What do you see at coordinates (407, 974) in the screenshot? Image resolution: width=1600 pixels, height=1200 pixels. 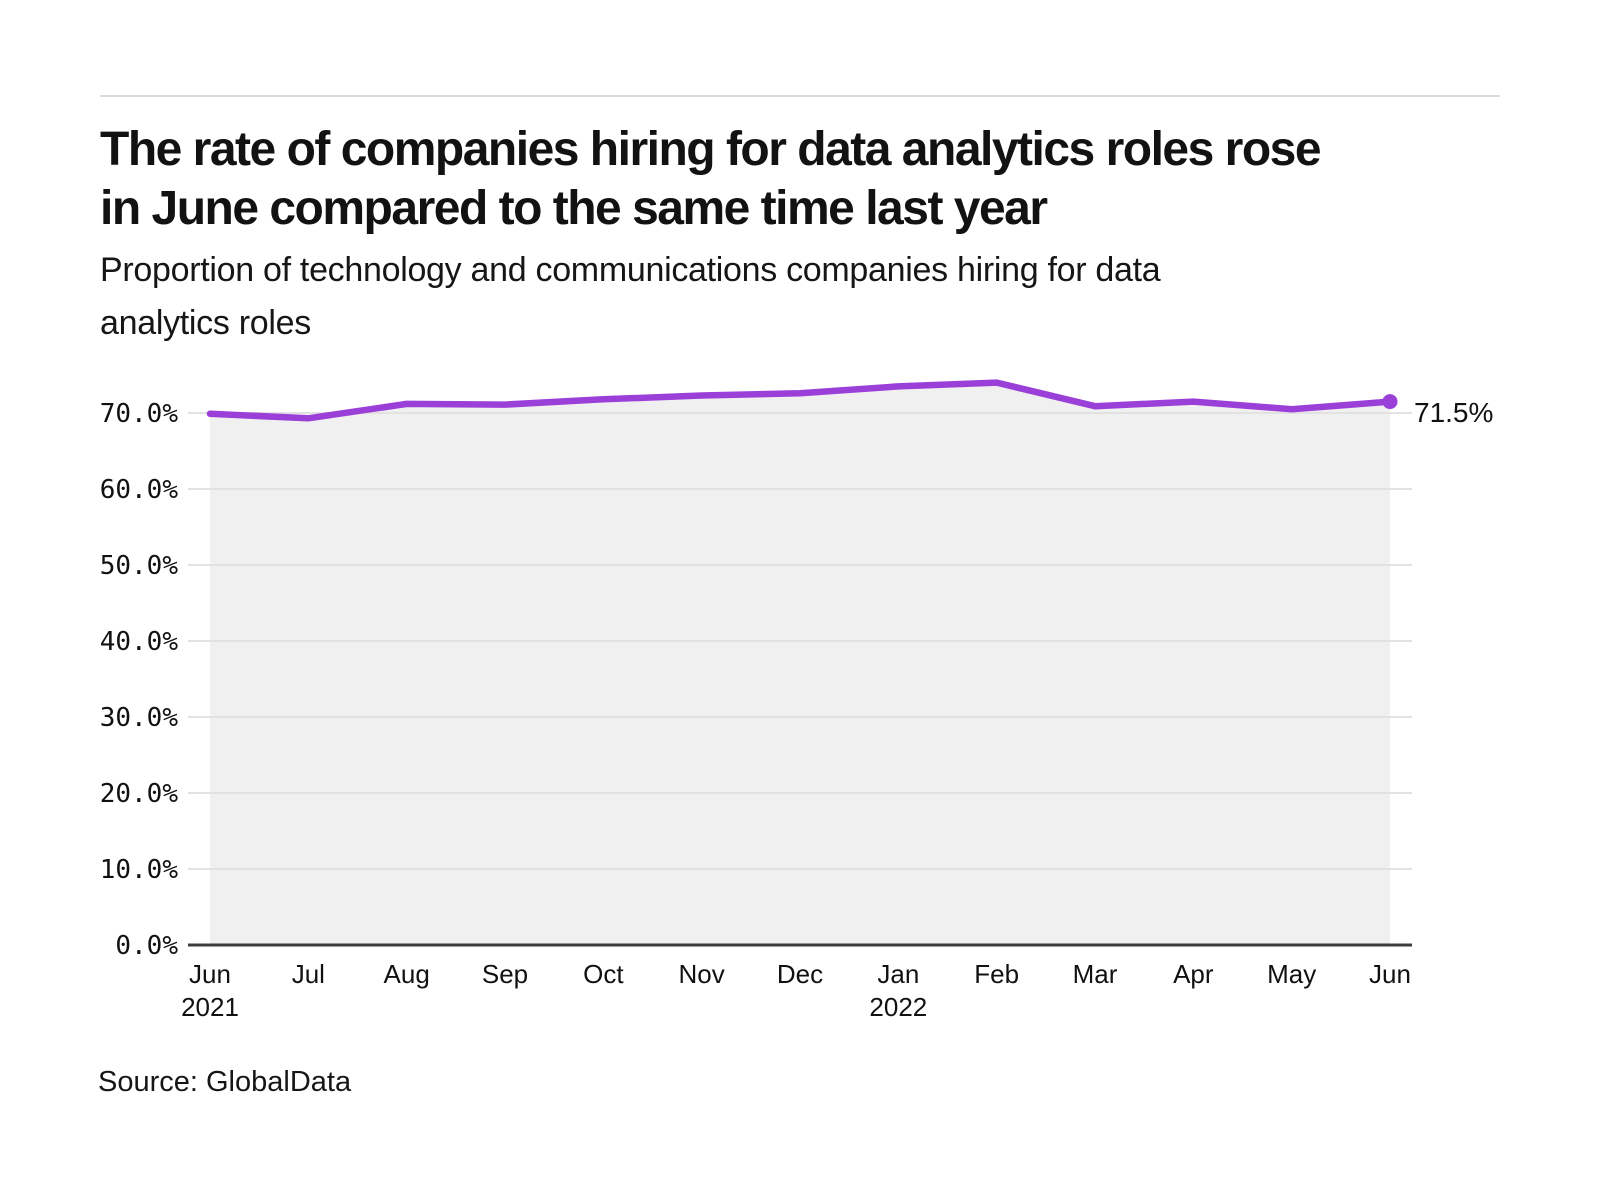 I see `x-tick-label-2: Aug` at bounding box center [407, 974].